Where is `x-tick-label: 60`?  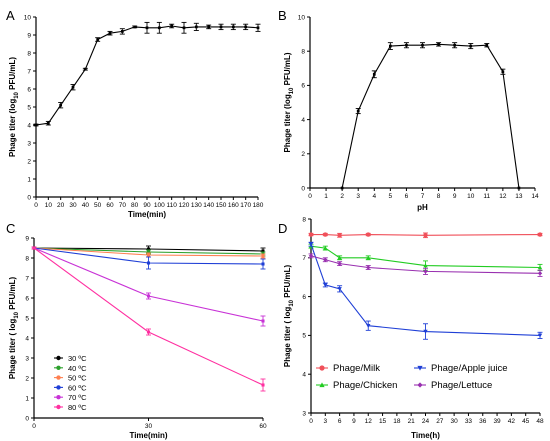
x-tick-label: 60 is located at coordinates (263, 426).